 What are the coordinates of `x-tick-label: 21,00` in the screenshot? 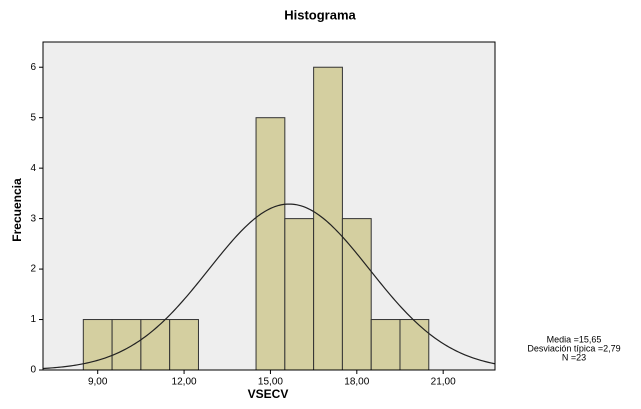 It's located at (443, 382).